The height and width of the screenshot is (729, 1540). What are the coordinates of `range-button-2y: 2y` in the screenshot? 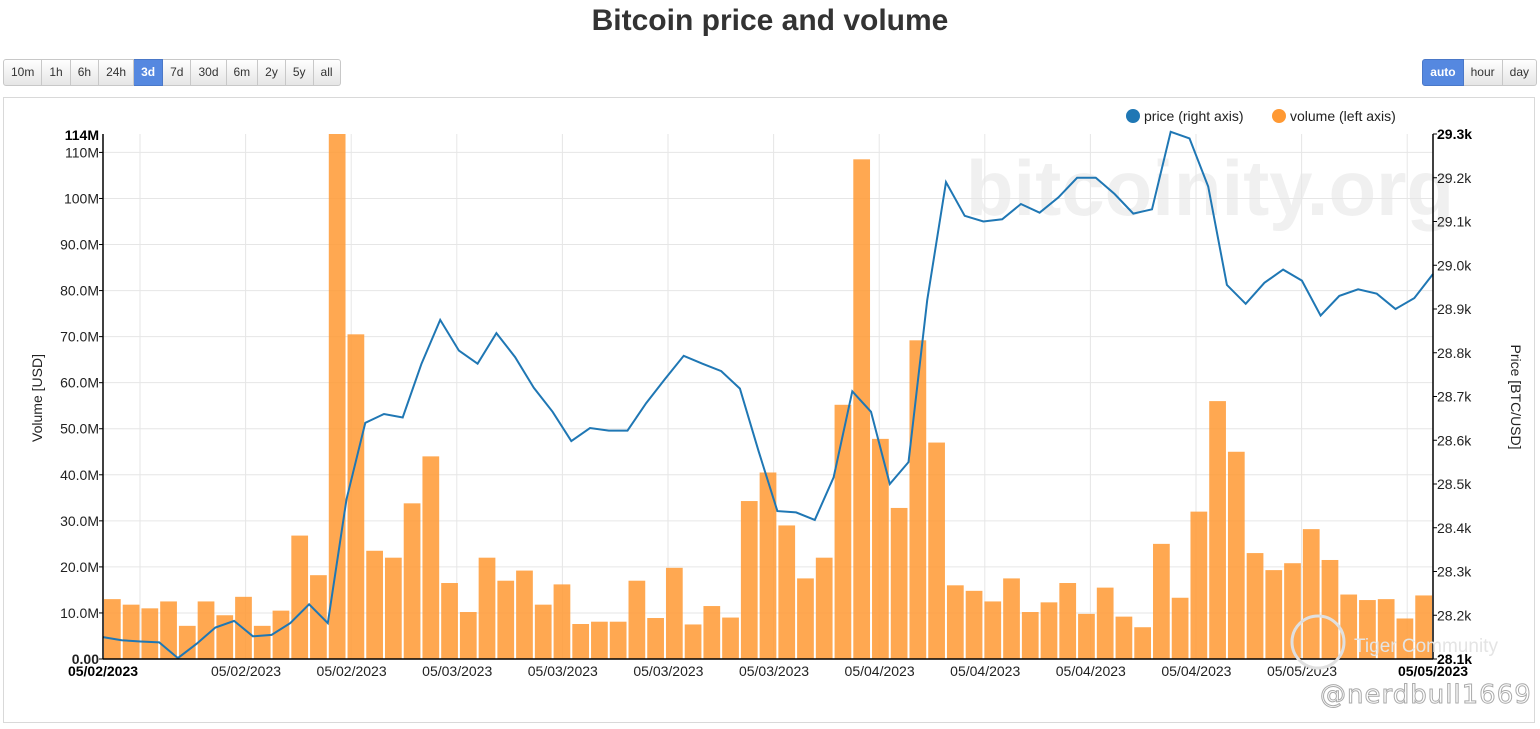 It's located at (272, 72).